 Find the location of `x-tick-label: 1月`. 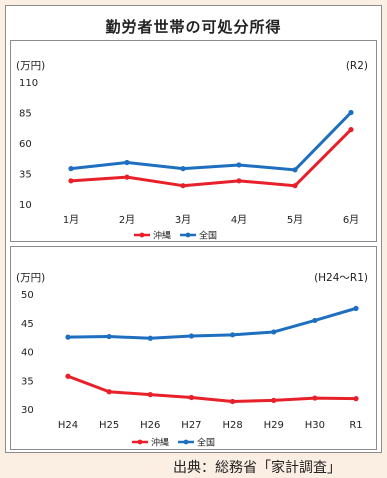

x-tick-label: 1月 is located at coordinates (71, 220).